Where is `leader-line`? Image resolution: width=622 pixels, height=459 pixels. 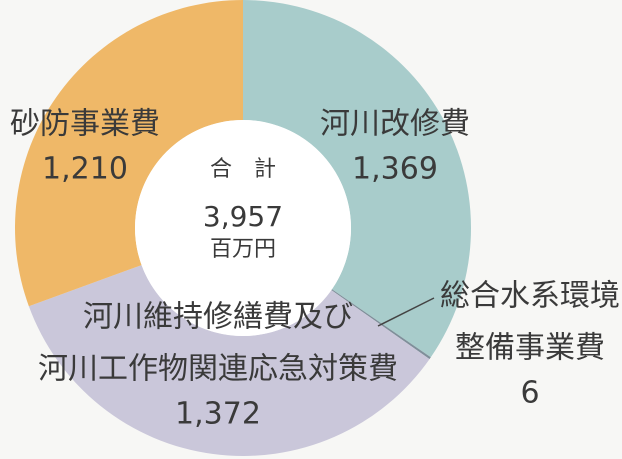 leader-line is located at coordinates (406, 312).